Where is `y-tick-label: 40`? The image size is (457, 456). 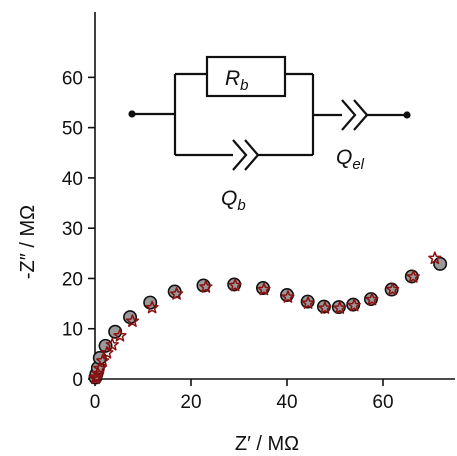 y-tick-label: 40 is located at coordinates (72, 179).